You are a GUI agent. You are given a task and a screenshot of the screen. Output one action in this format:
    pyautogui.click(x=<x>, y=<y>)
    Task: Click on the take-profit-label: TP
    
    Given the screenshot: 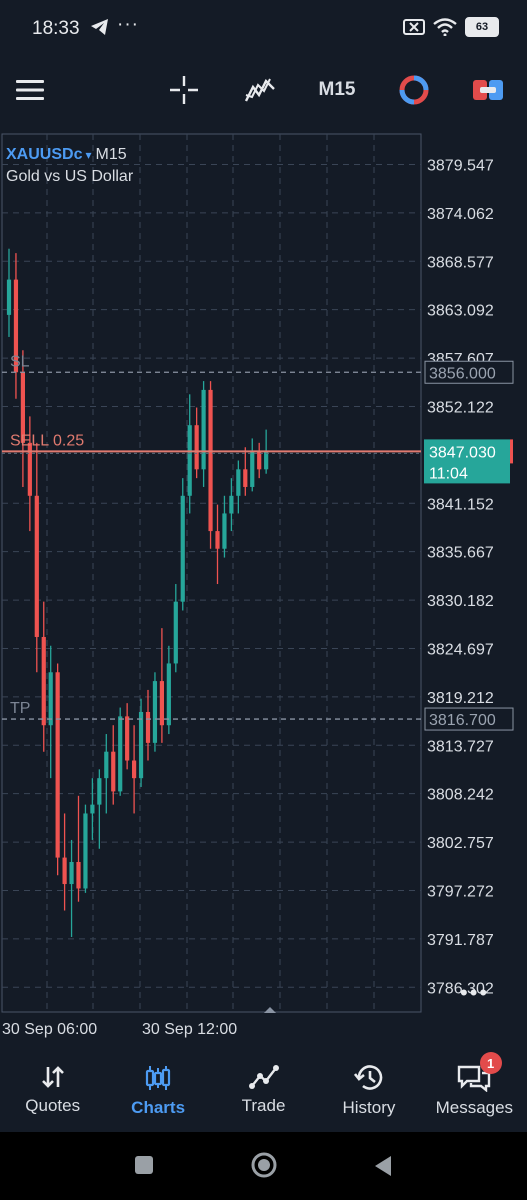 What is the action you would take?
    pyautogui.click(x=20, y=708)
    